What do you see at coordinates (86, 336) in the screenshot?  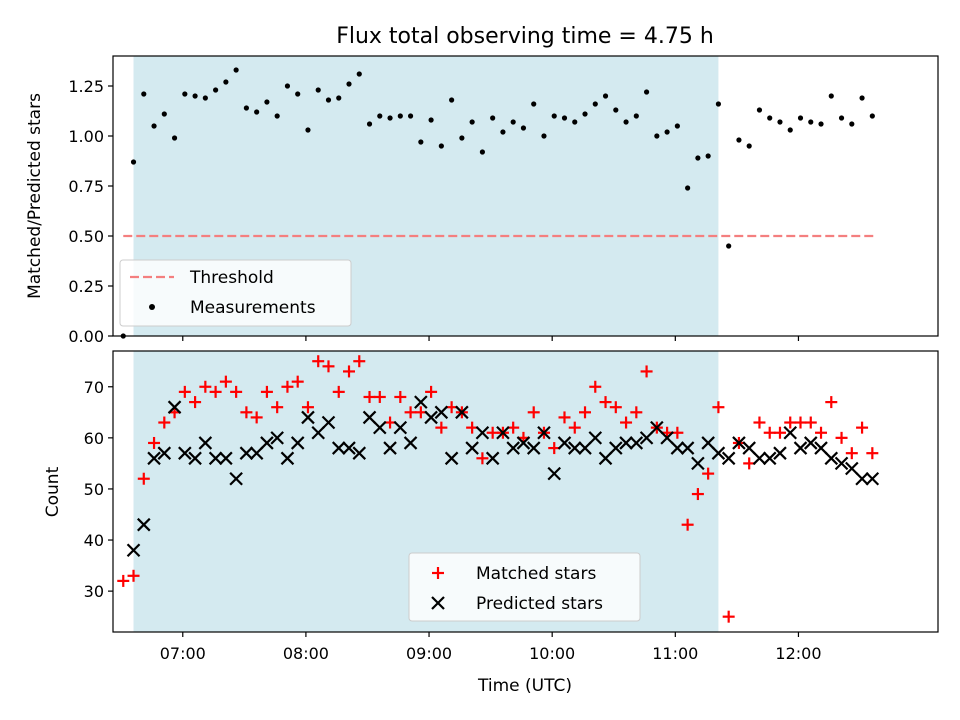 I see `y-tick-label: 0.00` at bounding box center [86, 336].